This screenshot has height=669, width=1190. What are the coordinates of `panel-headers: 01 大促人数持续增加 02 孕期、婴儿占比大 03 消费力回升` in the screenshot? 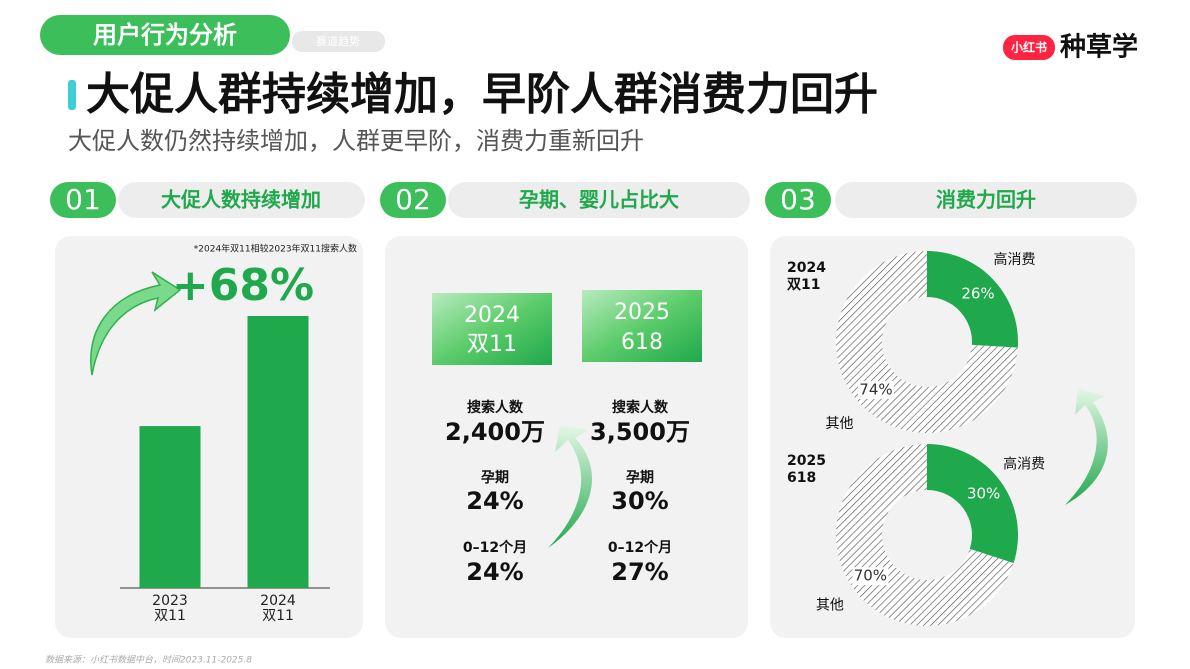 It's located at (593, 200).